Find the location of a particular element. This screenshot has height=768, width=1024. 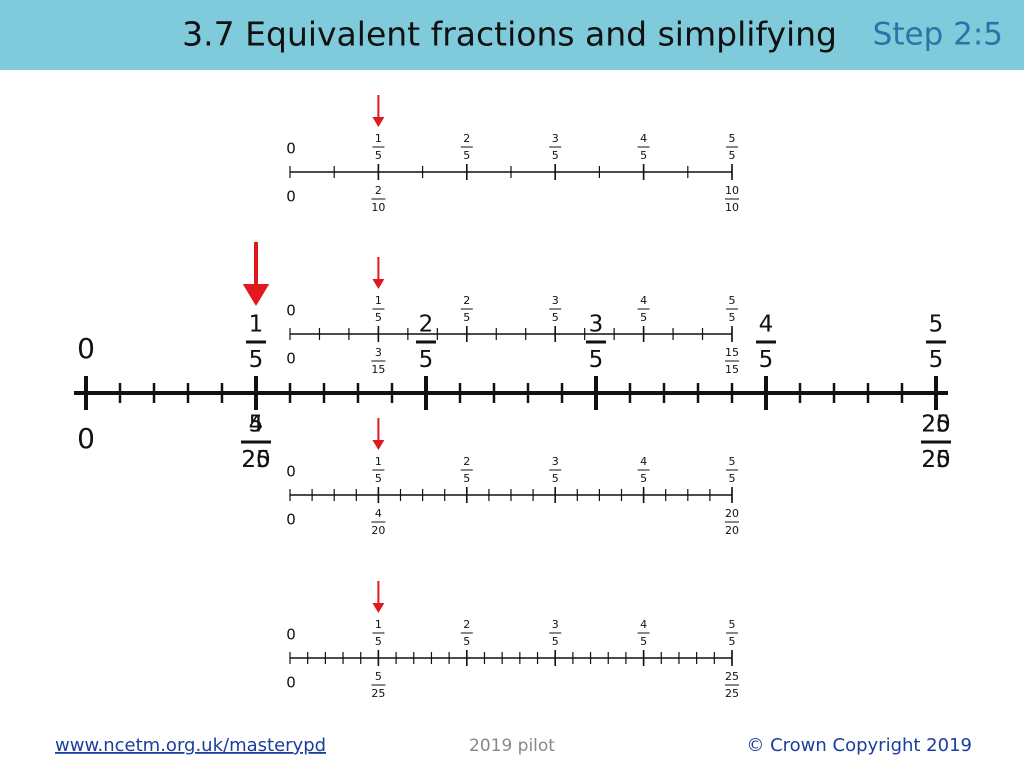

footer-pilot: 2019 pilot is located at coordinates (512, 746).